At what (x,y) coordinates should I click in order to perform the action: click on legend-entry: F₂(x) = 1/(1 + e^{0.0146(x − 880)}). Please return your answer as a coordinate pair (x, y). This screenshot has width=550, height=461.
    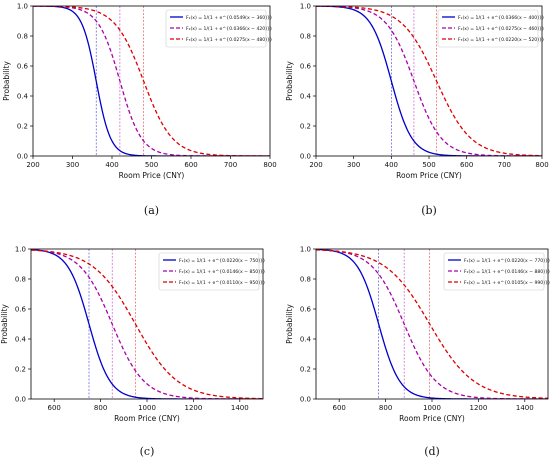
    Looking at the image, I should click on (507, 272).